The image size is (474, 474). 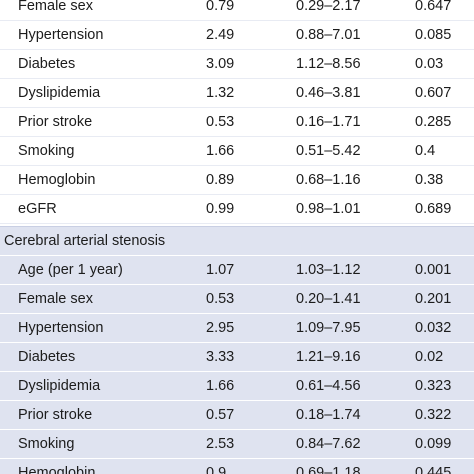 What do you see at coordinates (220, 7) in the screenshot?
I see `odds-ratio-cell: 0.79` at bounding box center [220, 7].